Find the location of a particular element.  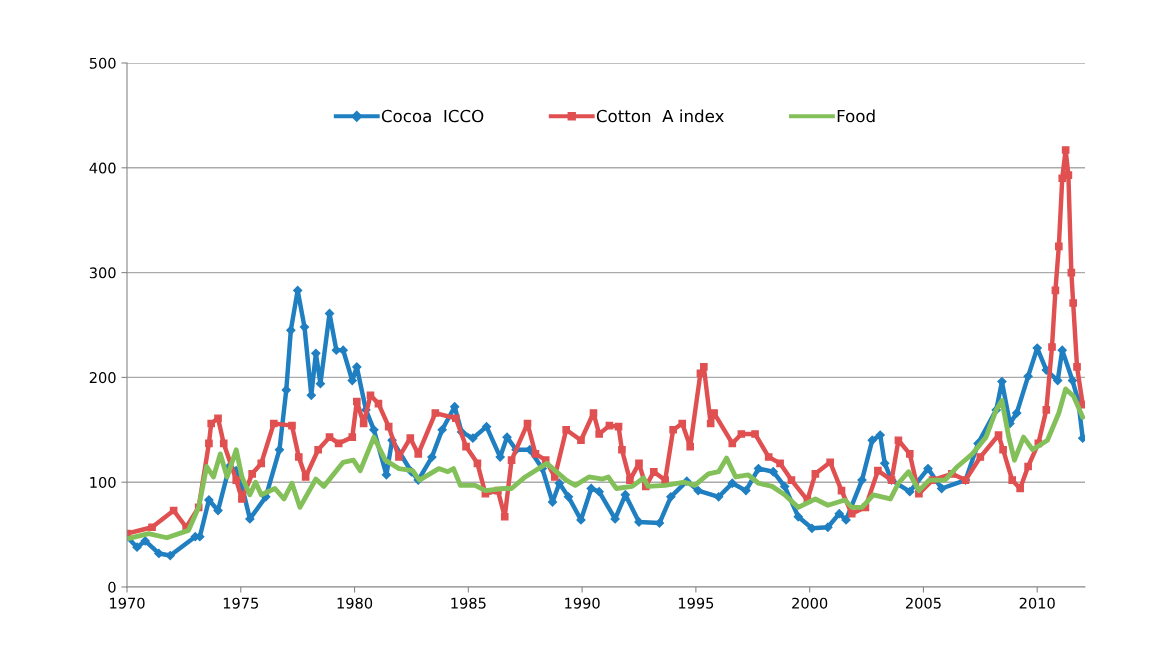

y-tick-label: 200 is located at coordinates (102, 378).